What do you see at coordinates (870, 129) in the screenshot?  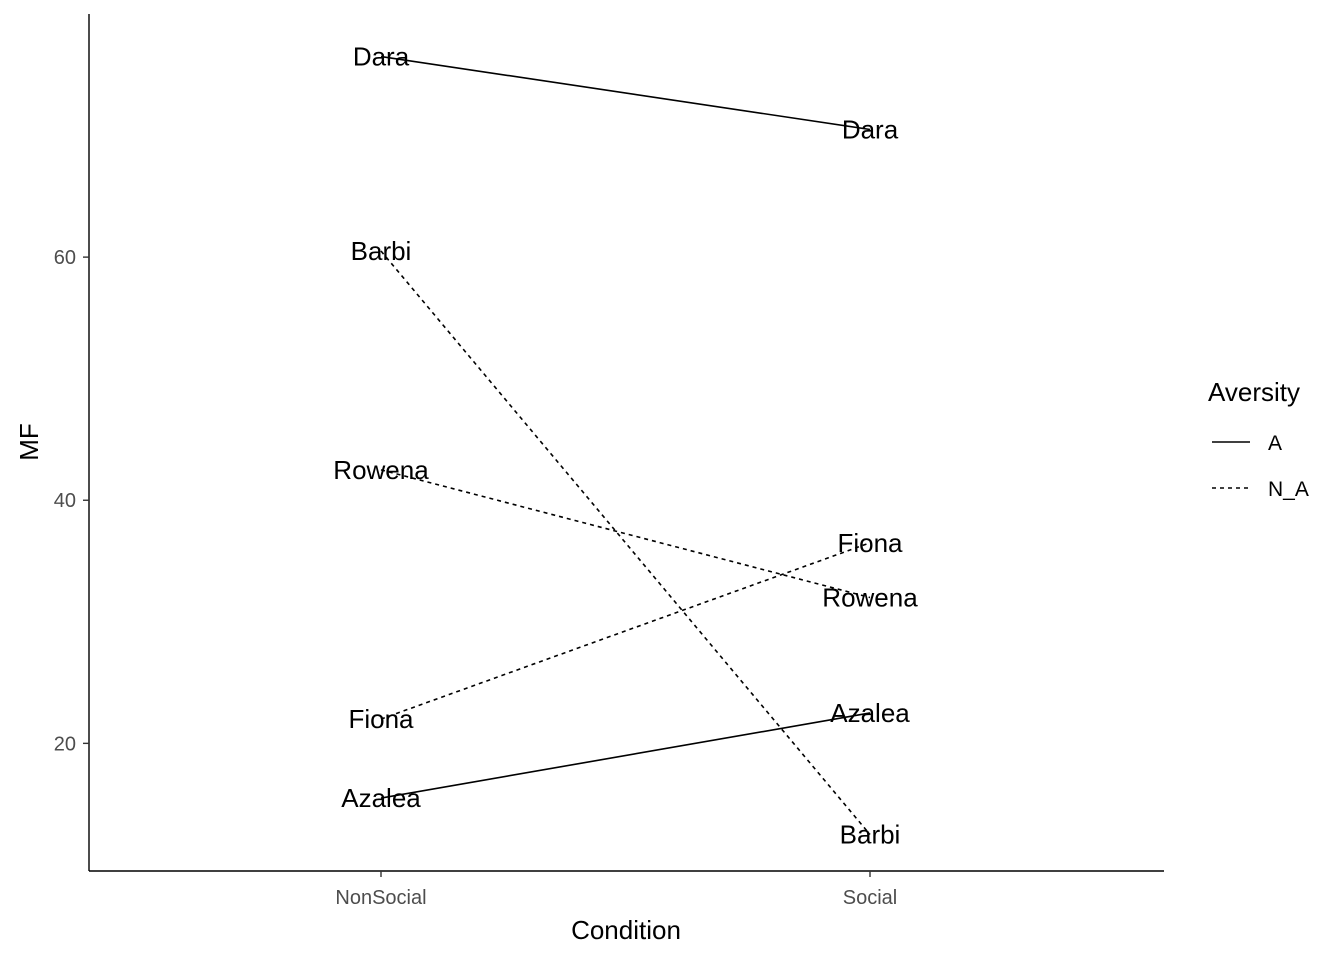 I see `point-label-dara-social: Dara` at bounding box center [870, 129].